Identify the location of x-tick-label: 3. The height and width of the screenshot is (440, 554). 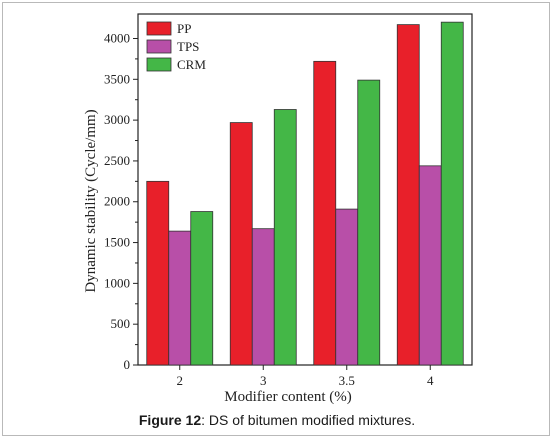
(263, 380).